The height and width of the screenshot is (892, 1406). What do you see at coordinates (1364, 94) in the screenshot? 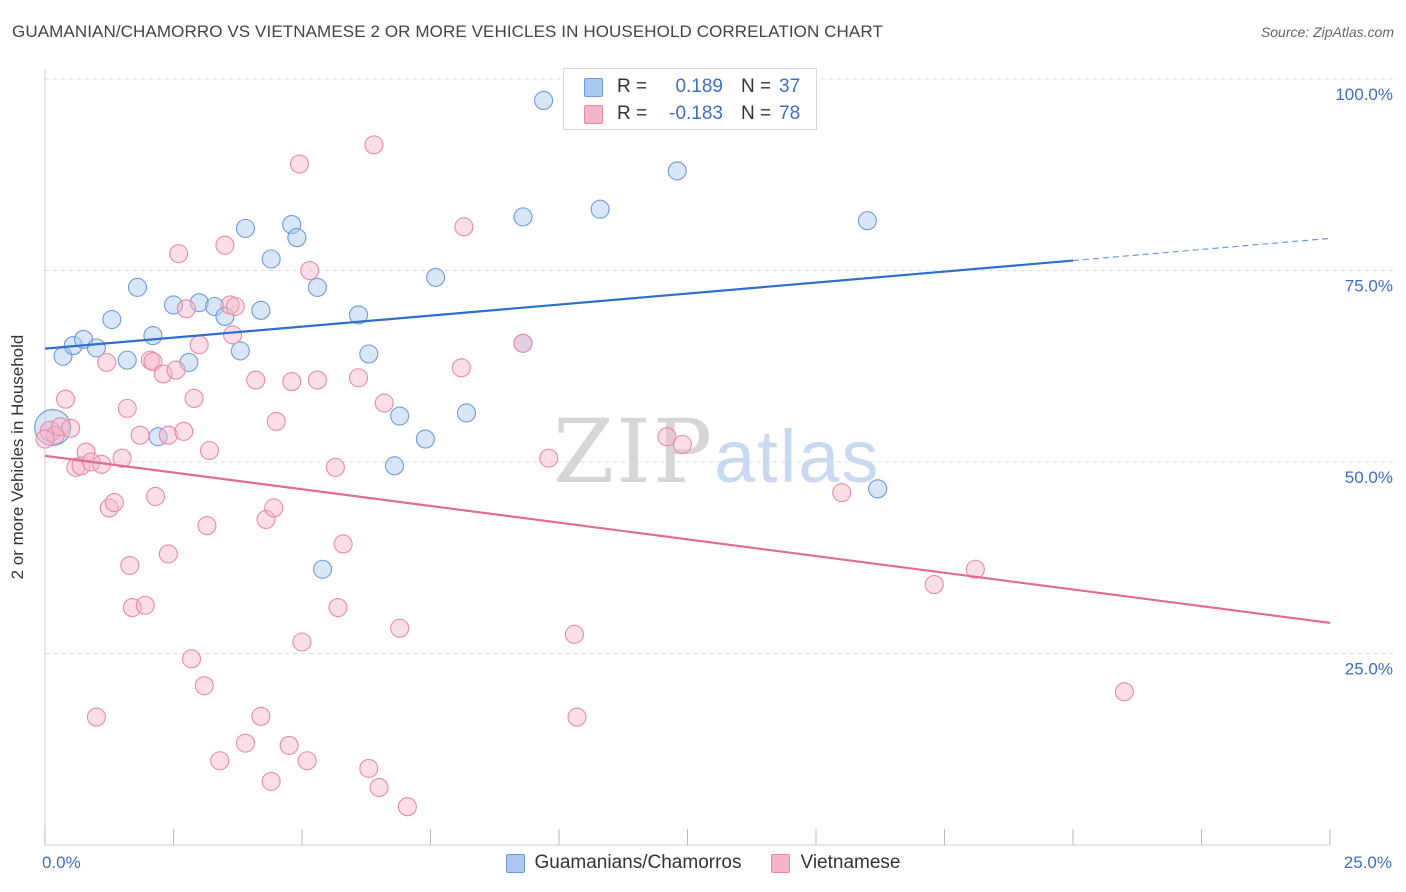
I see `y-tick-label-100: 100.0%` at bounding box center [1364, 94].